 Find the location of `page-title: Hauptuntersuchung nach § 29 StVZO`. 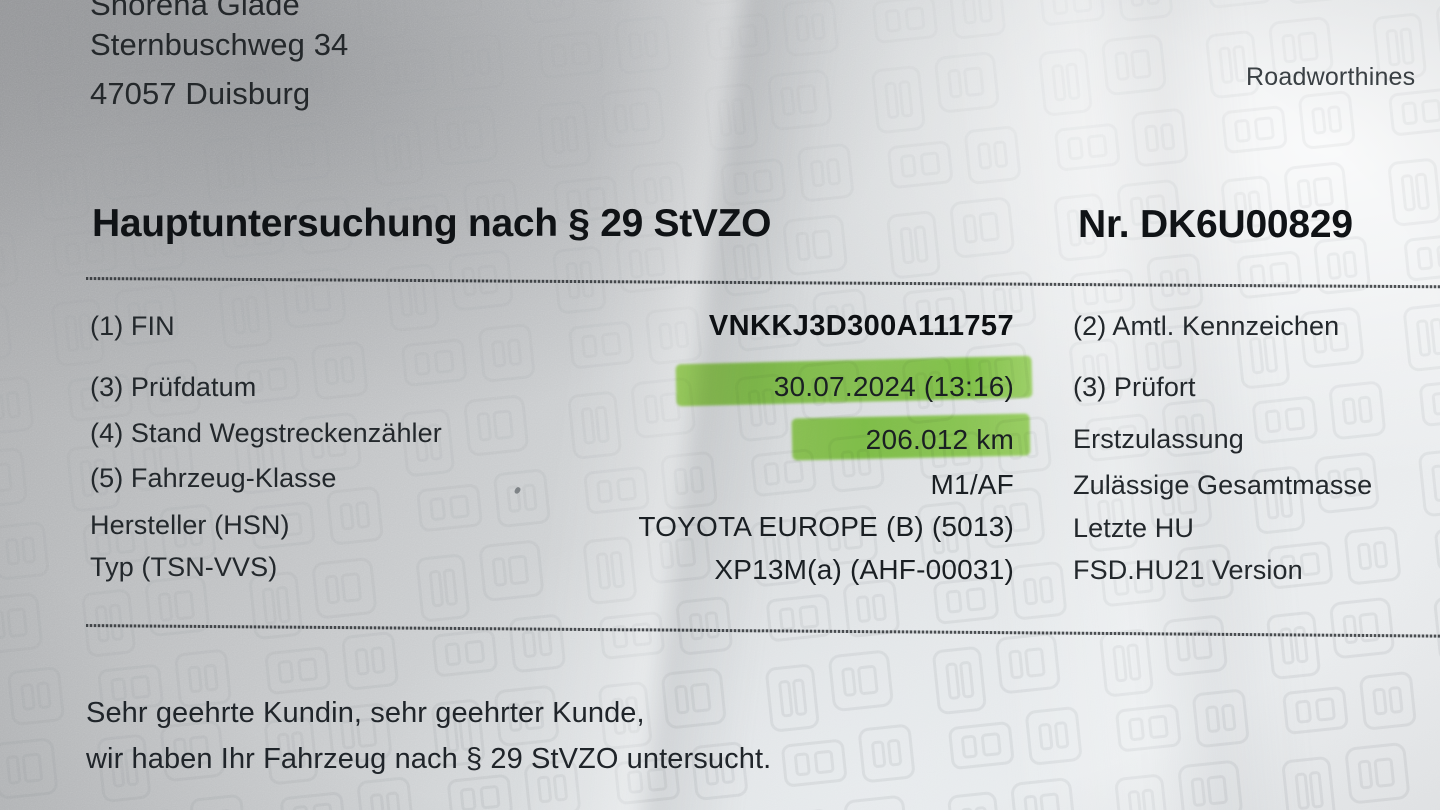

page-title: Hauptuntersuchung nach § 29 StVZO is located at coordinates (432, 223).